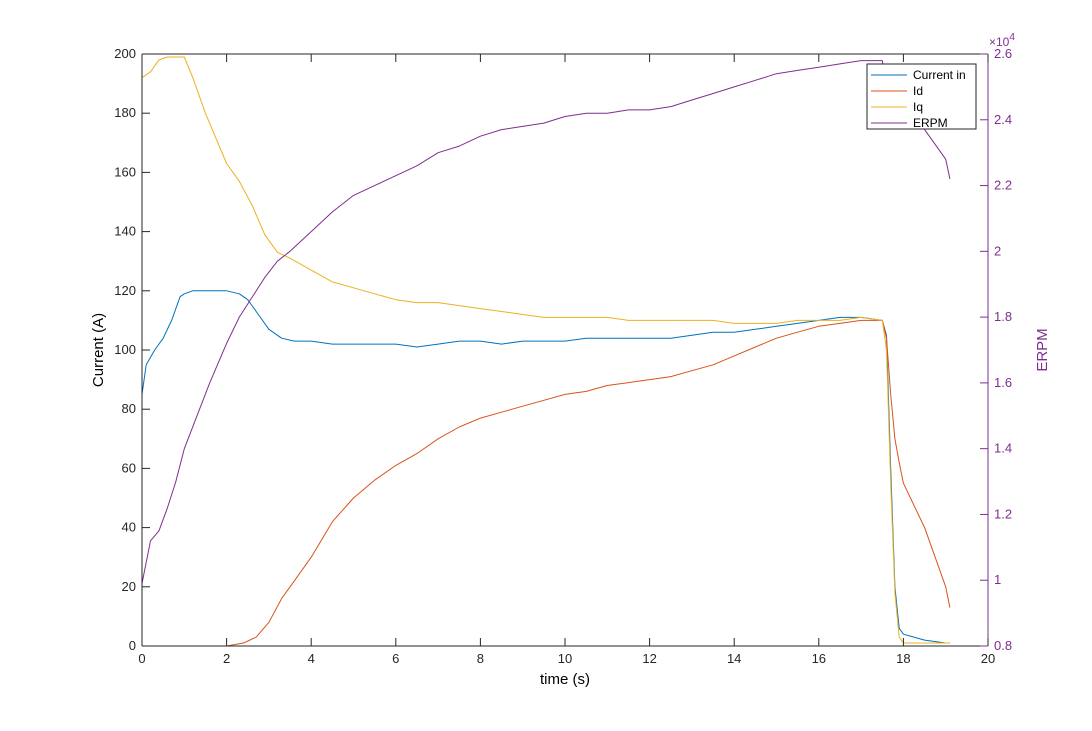 This screenshot has height=731, width=1092. Describe the element at coordinates (129, 467) in the screenshot. I see `y-left-tick-label: 60` at that location.